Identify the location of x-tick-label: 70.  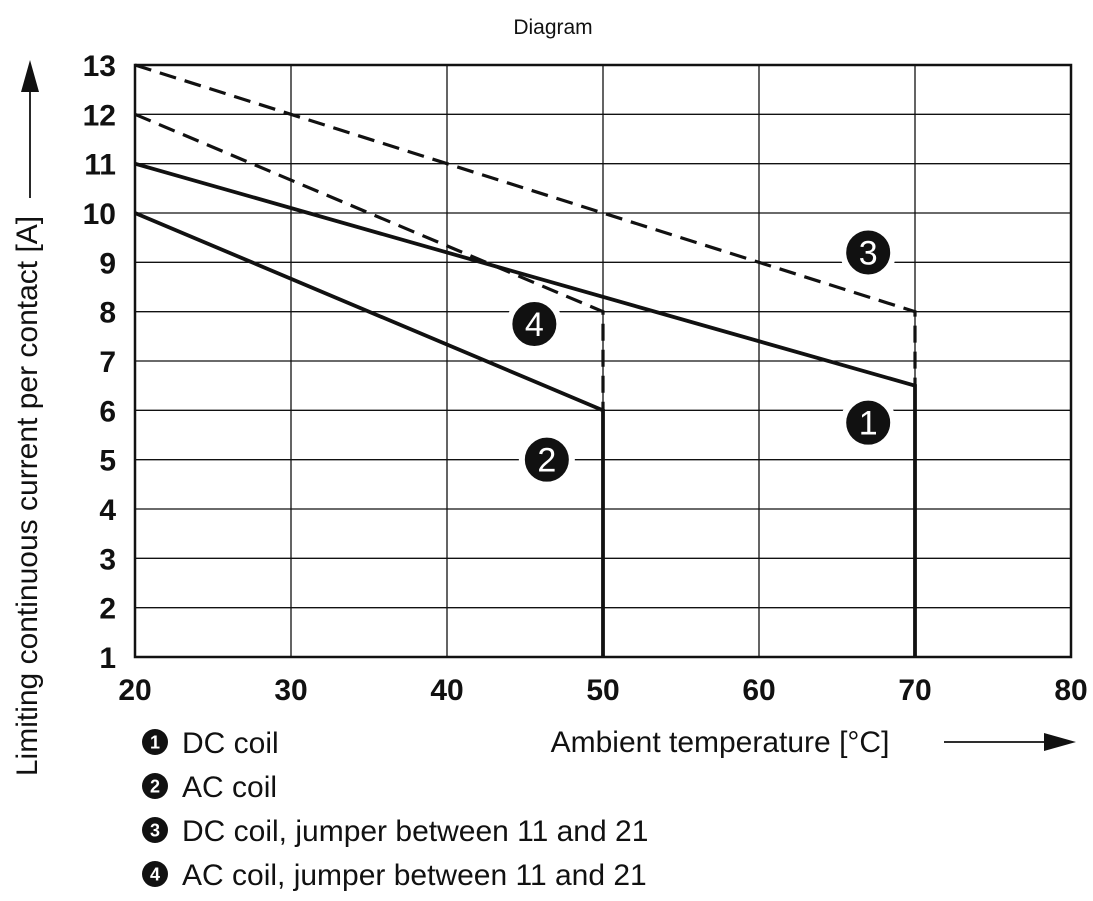
(914, 690).